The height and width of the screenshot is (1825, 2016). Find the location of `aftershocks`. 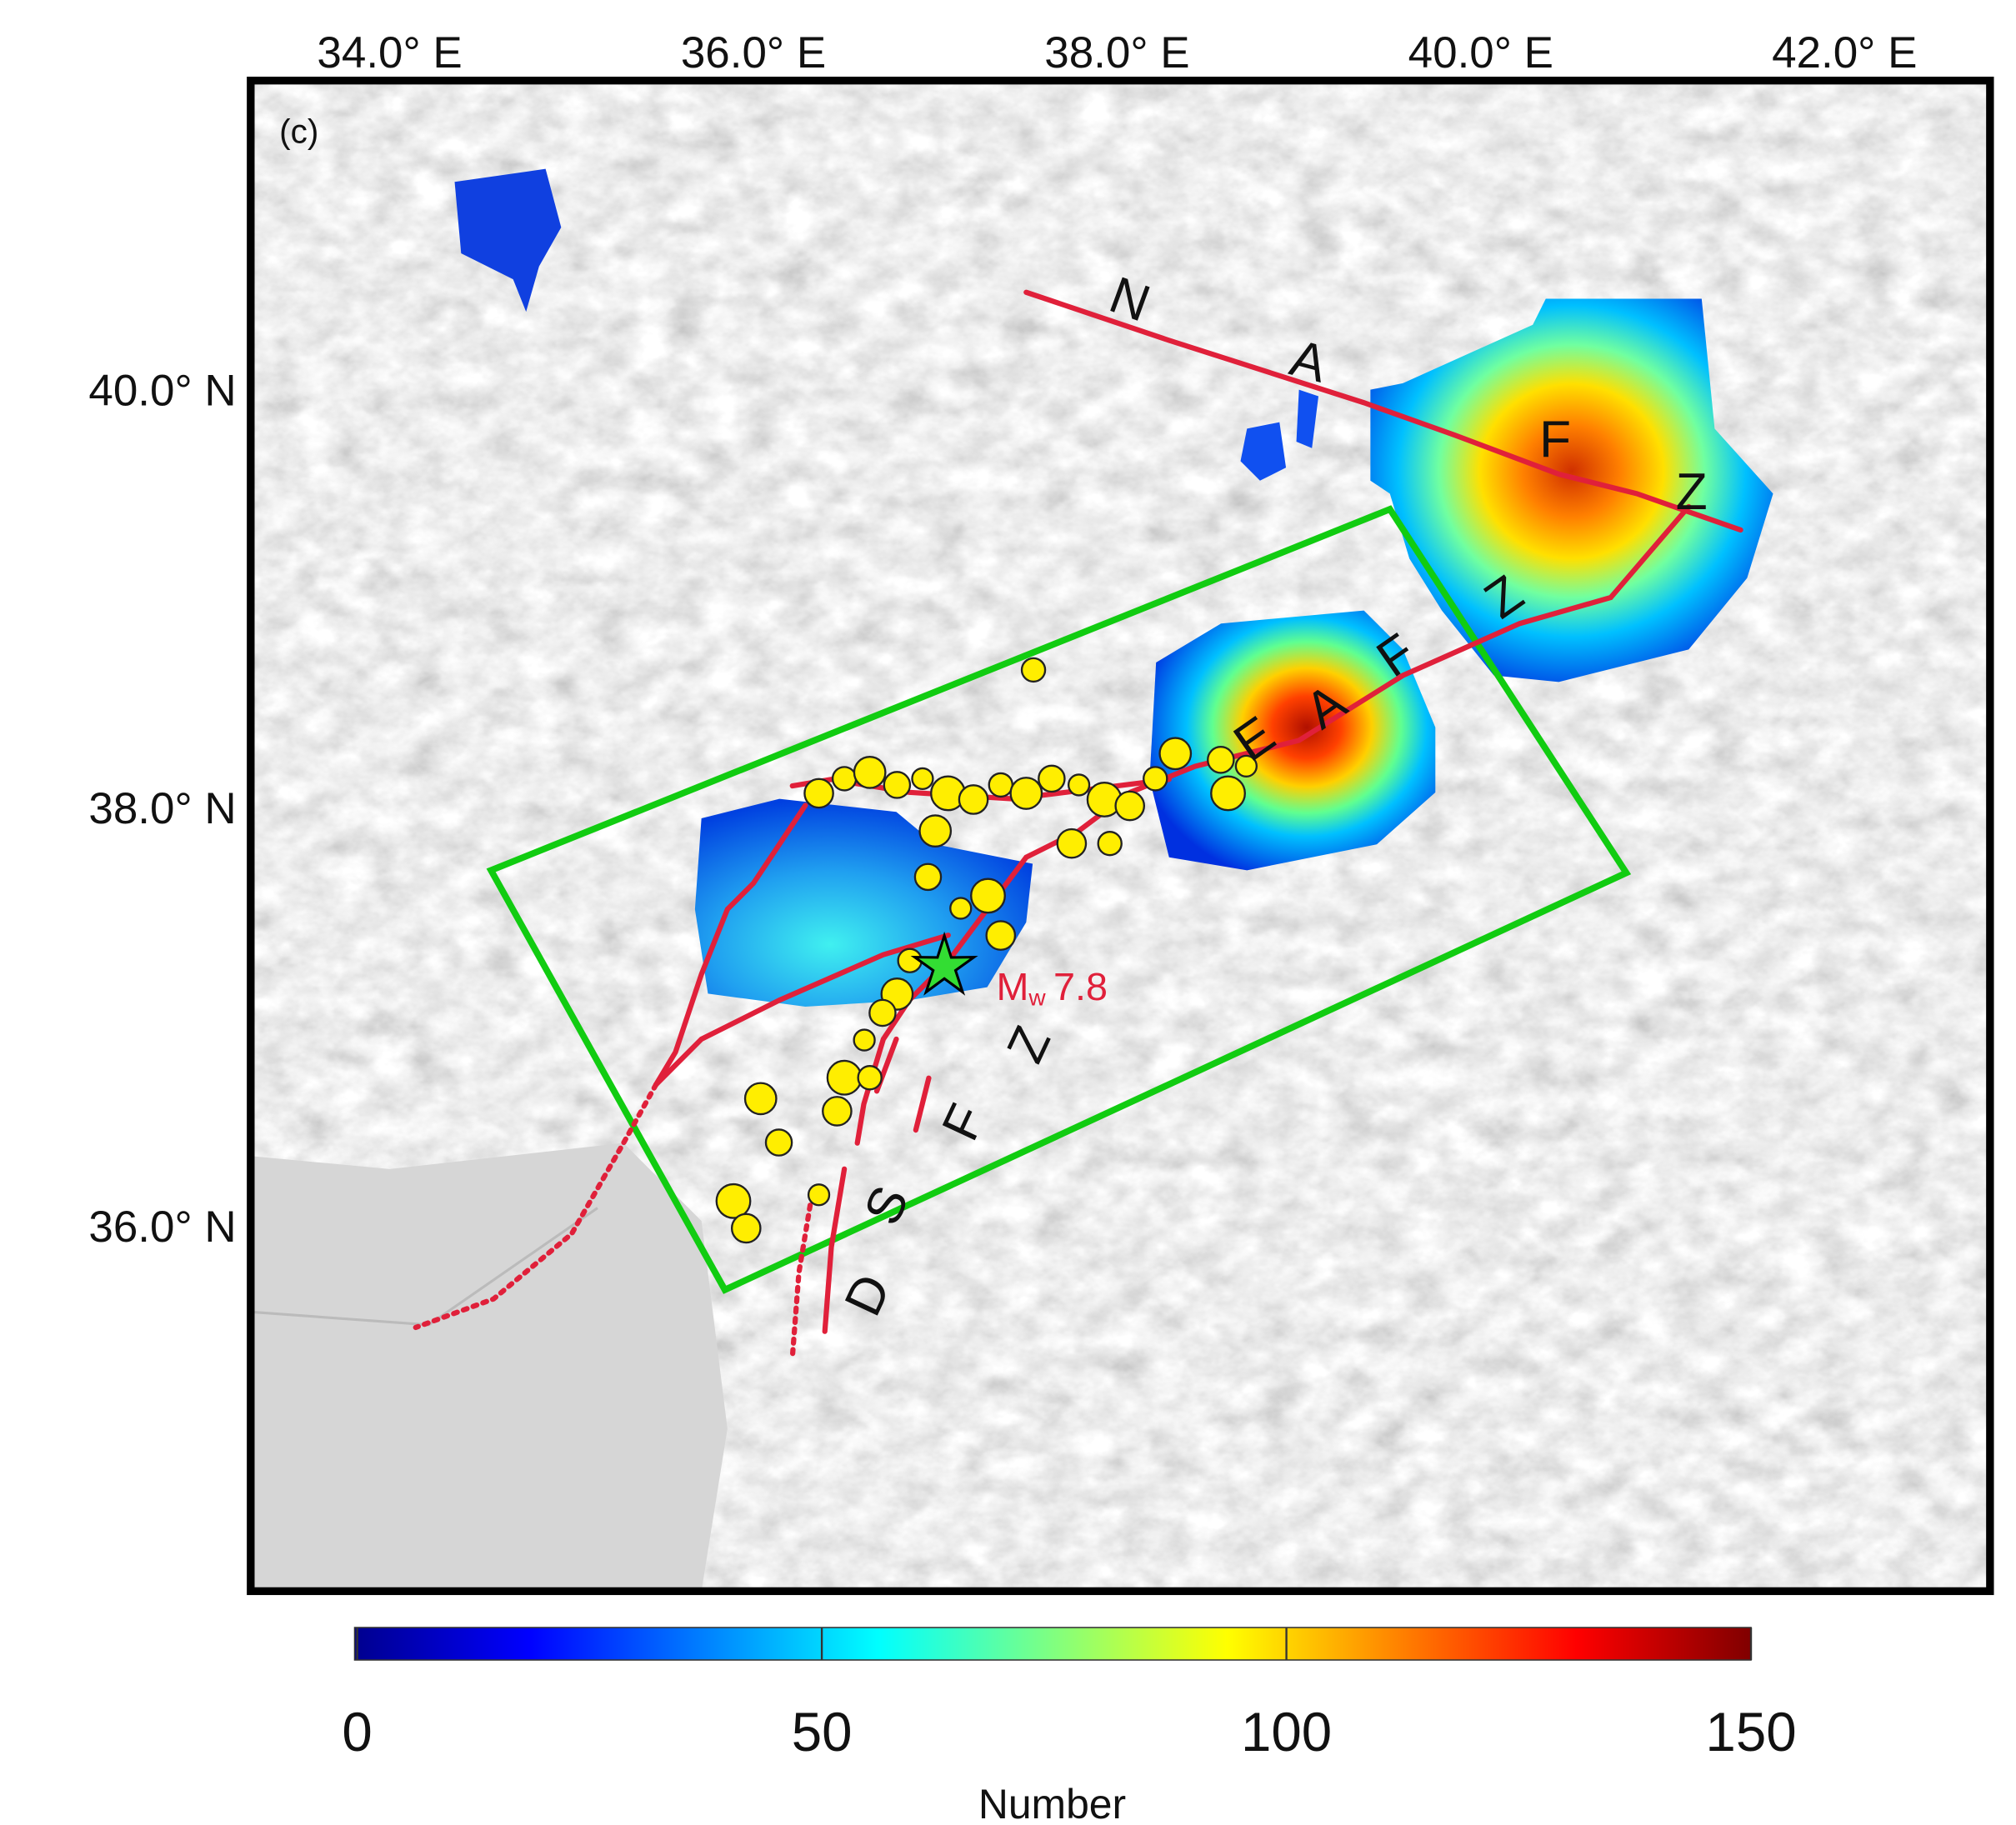

aftershocks is located at coordinates (987, 950).